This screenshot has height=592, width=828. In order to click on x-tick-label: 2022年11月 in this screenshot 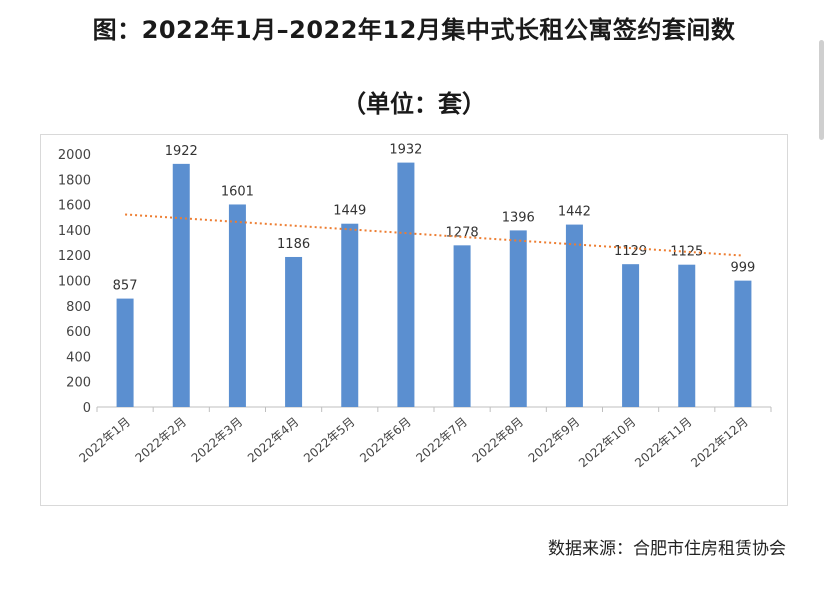, I will do `click(663, 443)`.